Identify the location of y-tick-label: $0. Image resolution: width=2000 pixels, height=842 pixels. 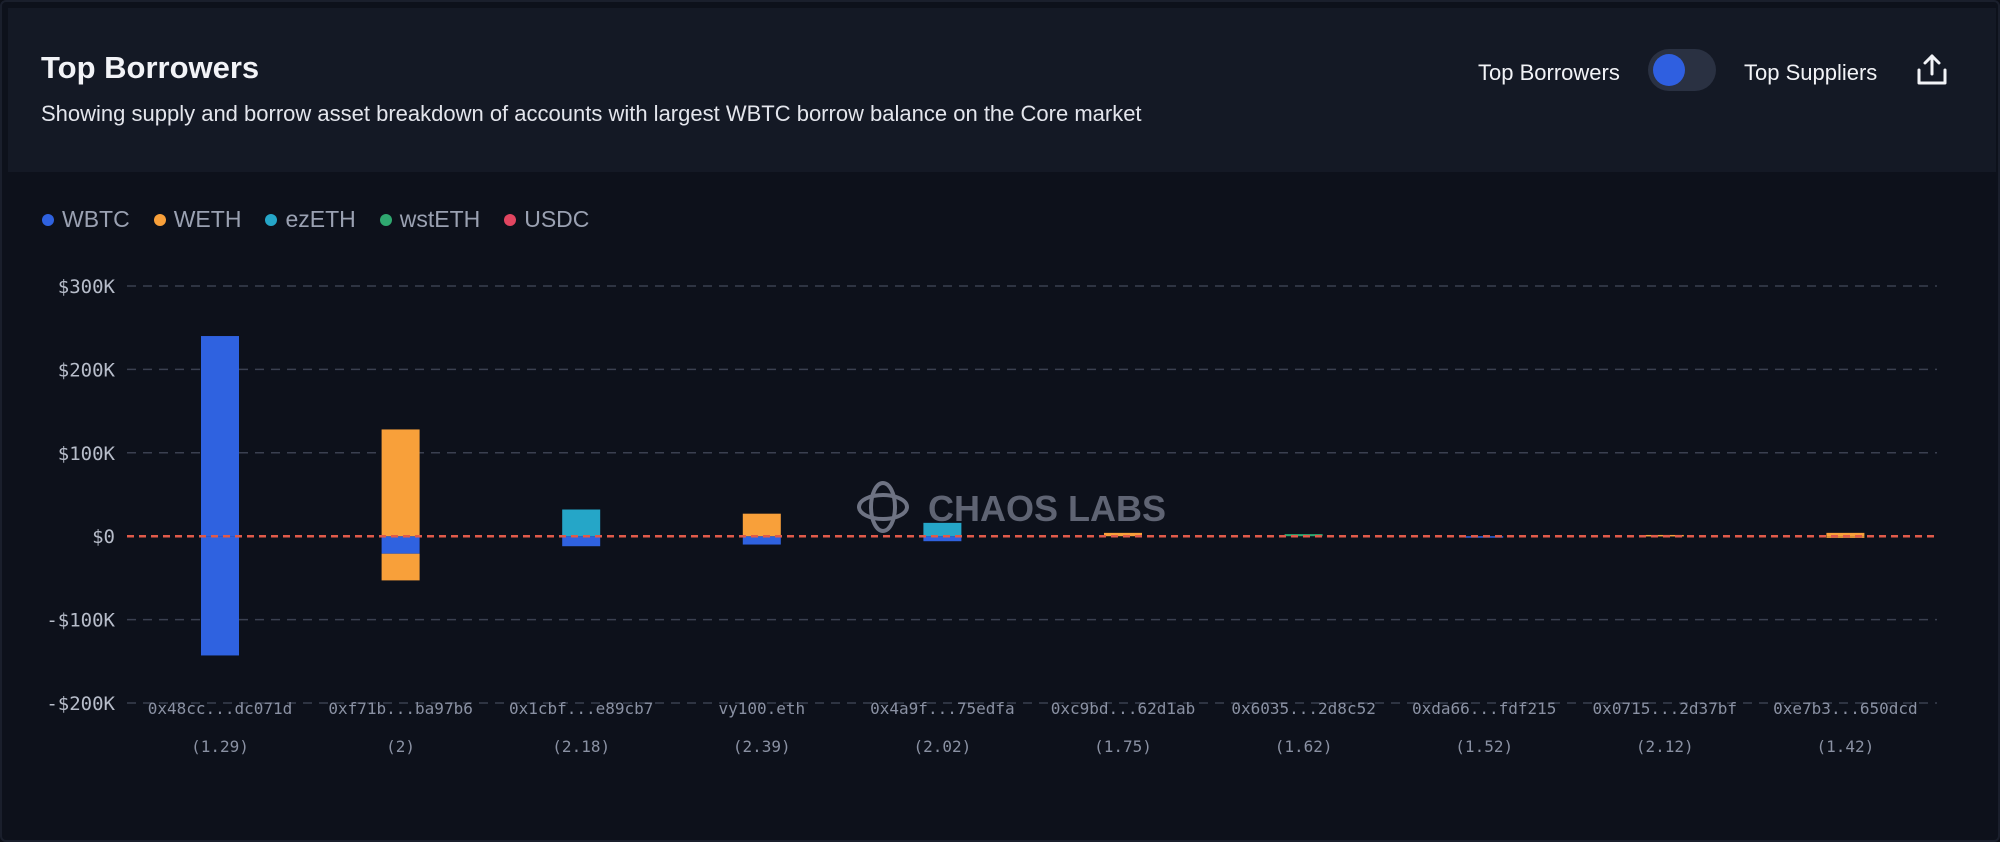
(103, 537).